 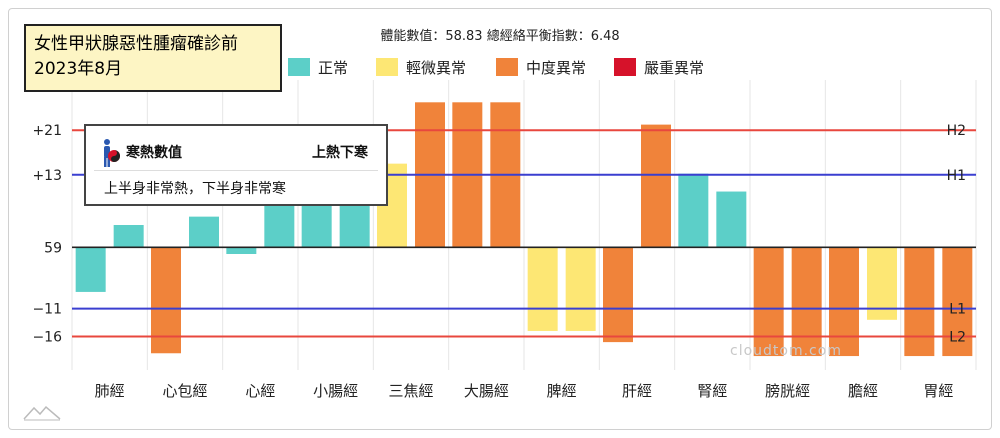 What do you see at coordinates (153, 58) in the screenshot?
I see `title-box: 女性甲狀腺惡性腫瘤確診前 2023年8月` at bounding box center [153, 58].